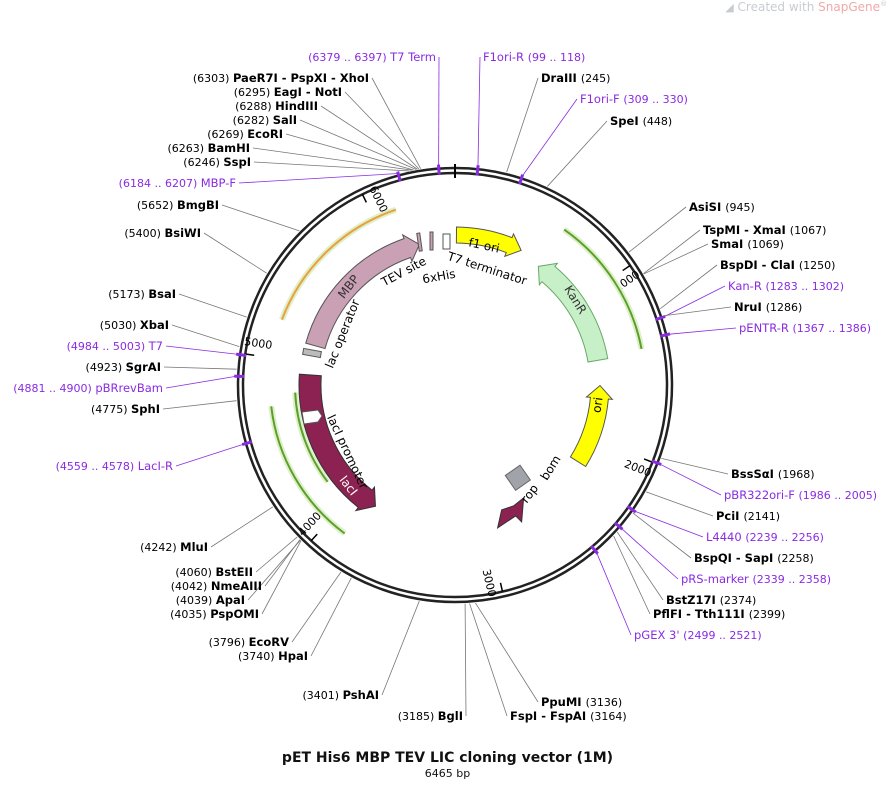 The height and width of the screenshot is (807, 895). What do you see at coordinates (182, 233) in the screenshot?
I see `label-name: BsiWI` at bounding box center [182, 233].